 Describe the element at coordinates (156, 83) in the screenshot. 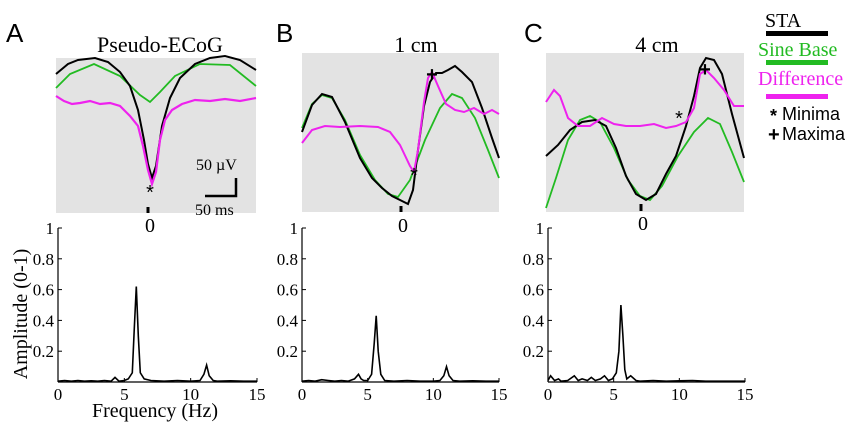

I see `trace-a-sine-base` at that location.